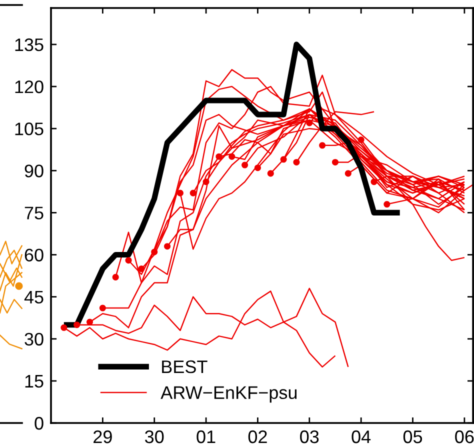 The image size is (474, 447). What do you see at coordinates (34, 381) in the screenshot?
I see `y-tick-label: 15` at bounding box center [34, 381].